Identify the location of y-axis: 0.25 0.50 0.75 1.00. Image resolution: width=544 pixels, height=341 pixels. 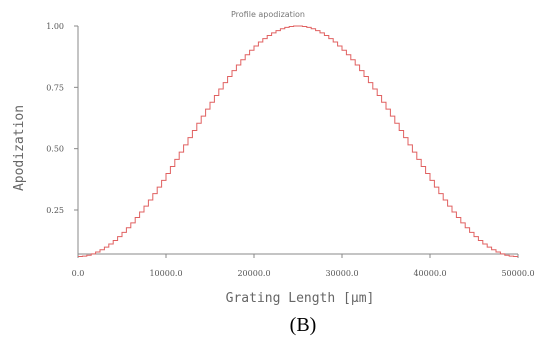
(62, 138).